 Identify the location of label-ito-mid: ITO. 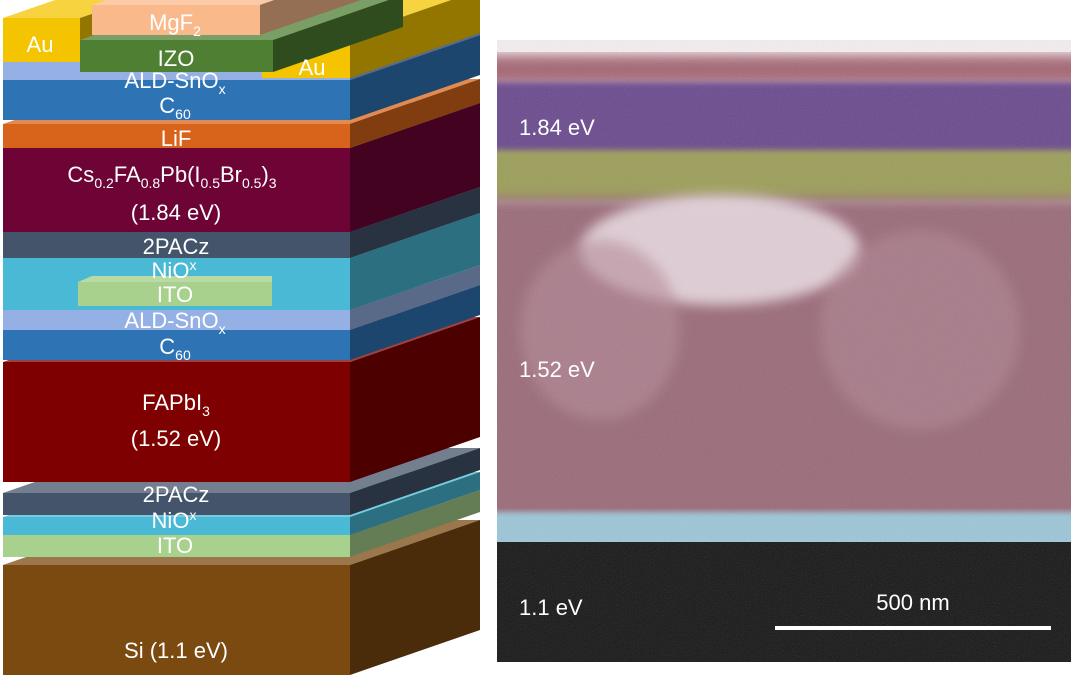
(175, 294).